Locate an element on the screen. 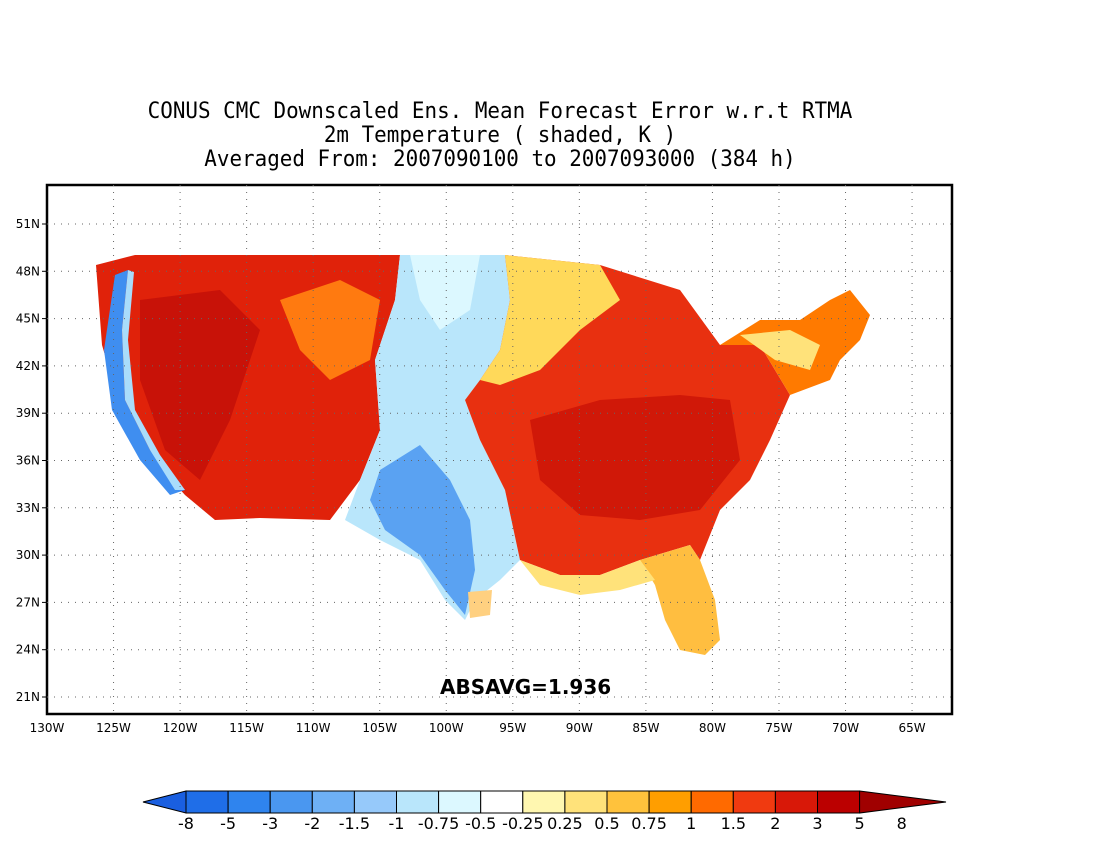  lat-tick-label: 30N is located at coordinates (28, 555).